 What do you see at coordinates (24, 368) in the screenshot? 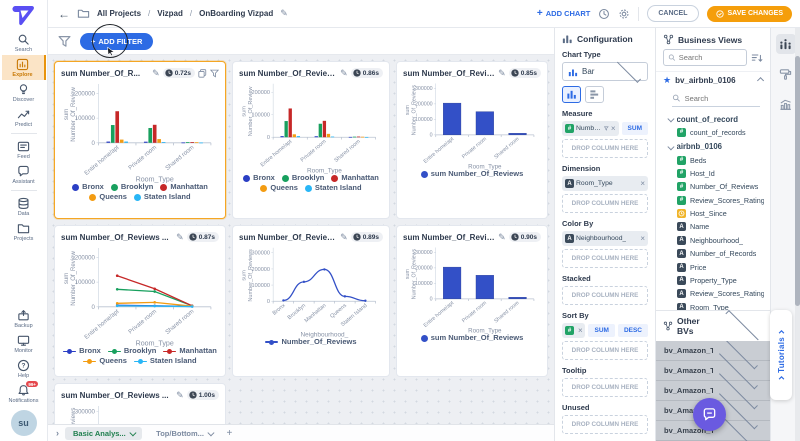
I see `sidebar-item-help: ? Help` at bounding box center [24, 368].